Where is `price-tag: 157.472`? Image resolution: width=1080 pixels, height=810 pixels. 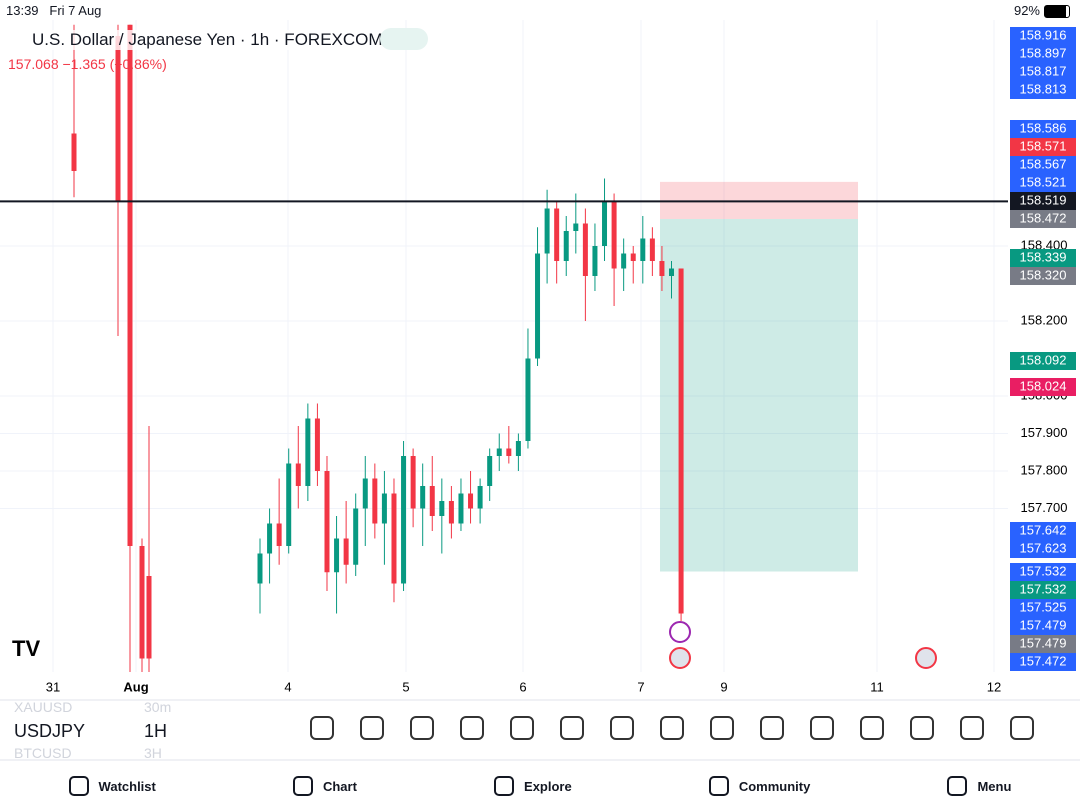 price-tag: 157.472 is located at coordinates (1043, 660).